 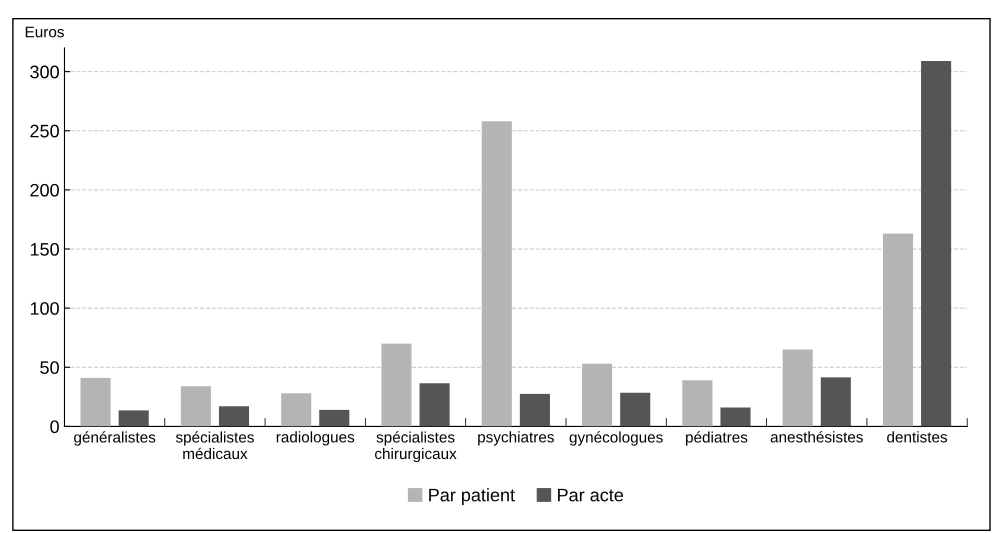 I want to click on x-tick-label: pédiatres, so click(x=717, y=438).